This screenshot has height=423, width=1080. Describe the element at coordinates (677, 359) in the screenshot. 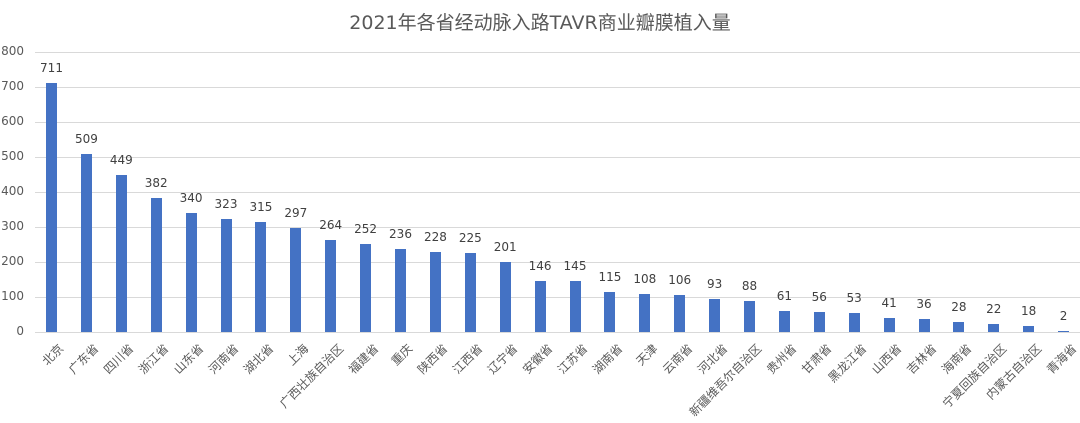

I see `x-tick-label: 云南省` at that location.